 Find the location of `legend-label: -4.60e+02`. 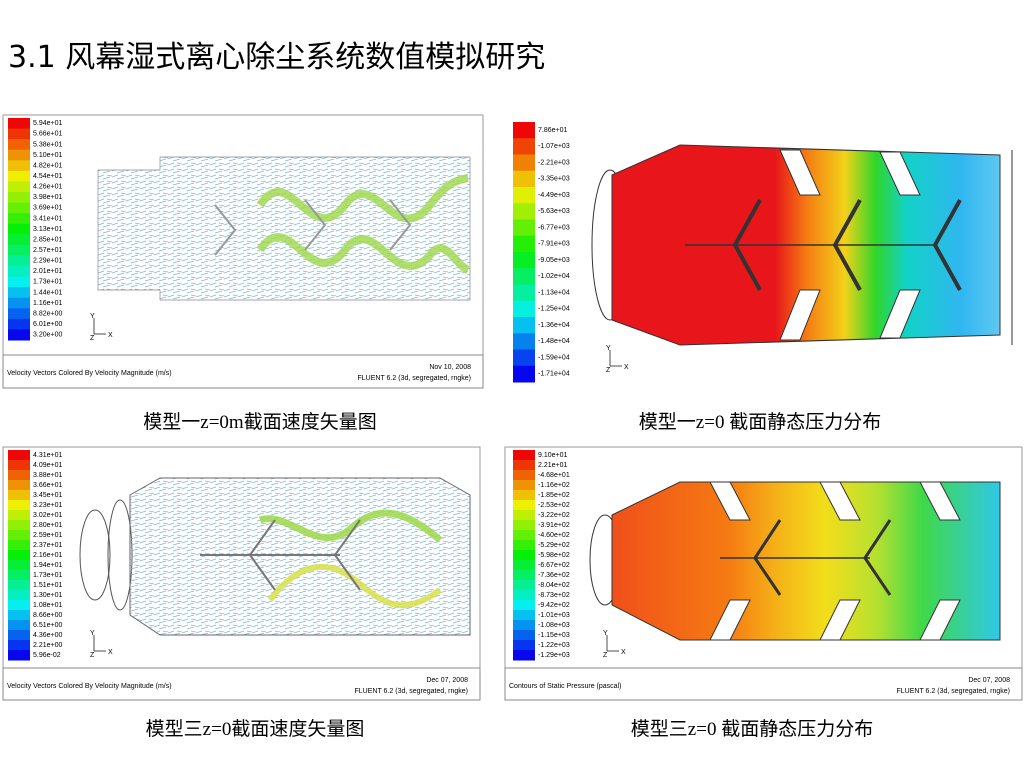

legend-label: -4.60e+02 is located at coordinates (554, 535).